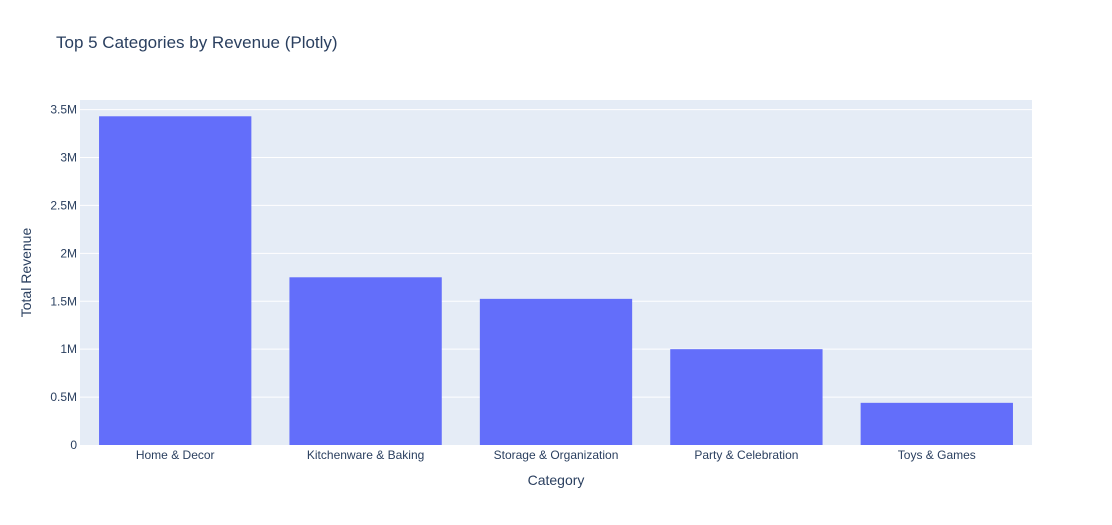 The width and height of the screenshot is (1112, 525). What do you see at coordinates (73, 445) in the screenshot?
I see `y-tick-label: 0` at bounding box center [73, 445].